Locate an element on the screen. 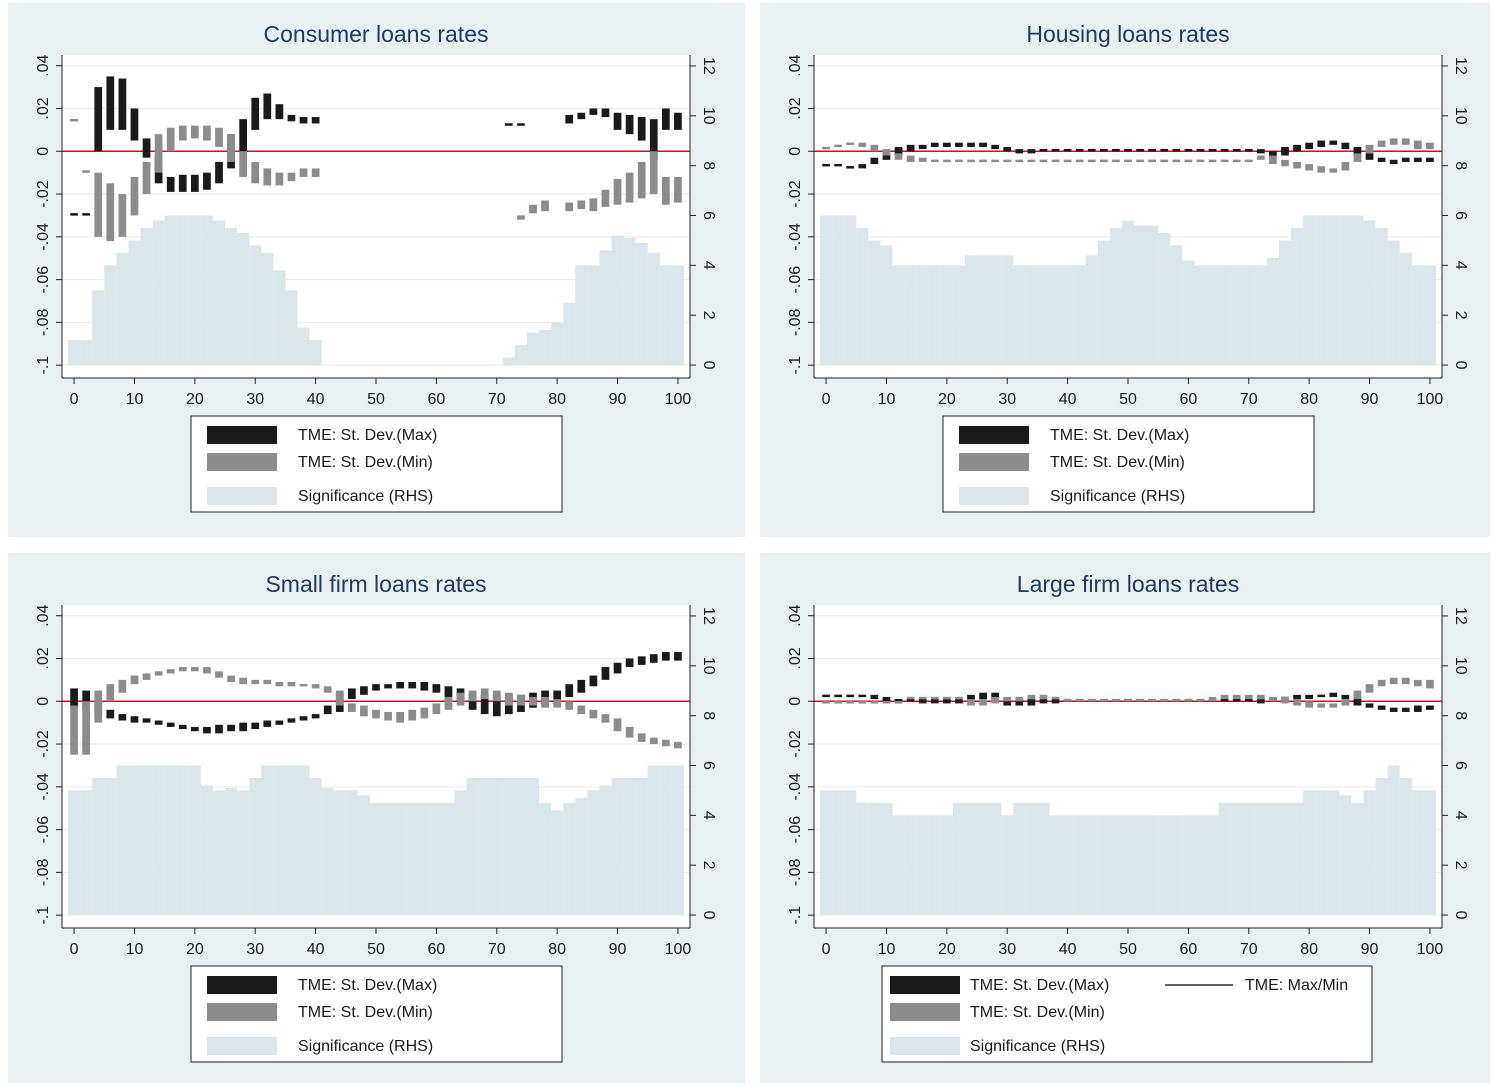  x-tick-label: 30 is located at coordinates (255, 949).